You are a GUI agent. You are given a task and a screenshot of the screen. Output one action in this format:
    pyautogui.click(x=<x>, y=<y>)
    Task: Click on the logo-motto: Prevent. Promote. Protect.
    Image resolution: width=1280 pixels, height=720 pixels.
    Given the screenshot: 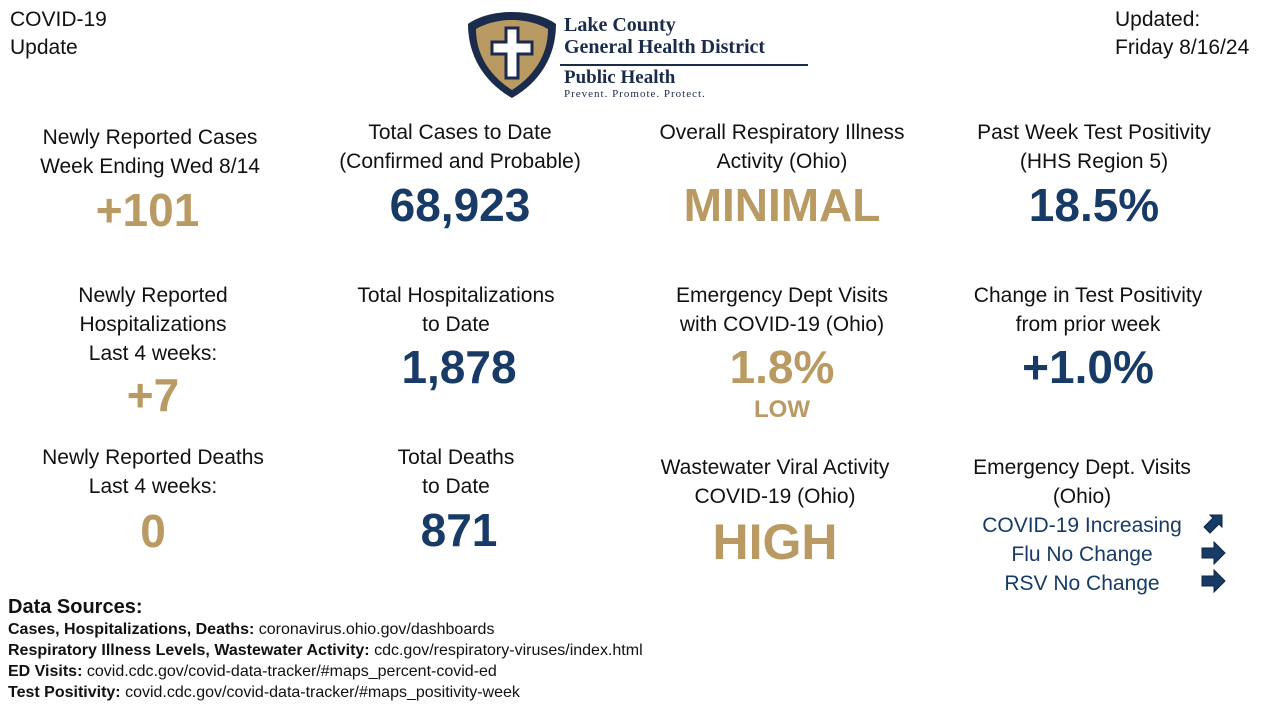 What is the action you would take?
    pyautogui.click(x=635, y=94)
    